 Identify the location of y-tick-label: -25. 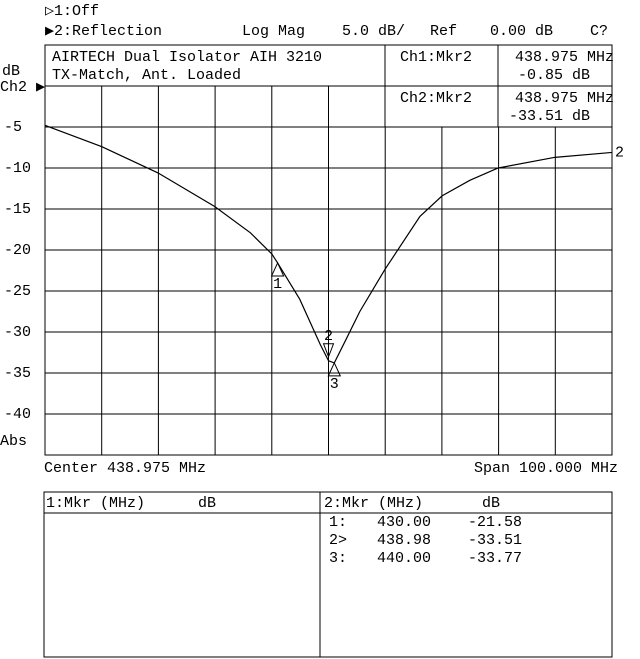
(17, 291).